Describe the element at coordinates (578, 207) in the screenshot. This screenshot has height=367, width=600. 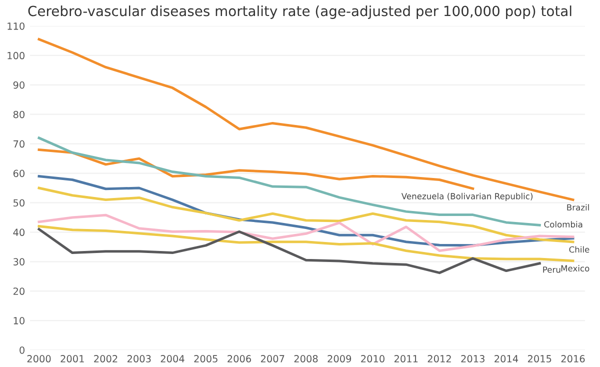
I see `series-label: Brazil` at that location.